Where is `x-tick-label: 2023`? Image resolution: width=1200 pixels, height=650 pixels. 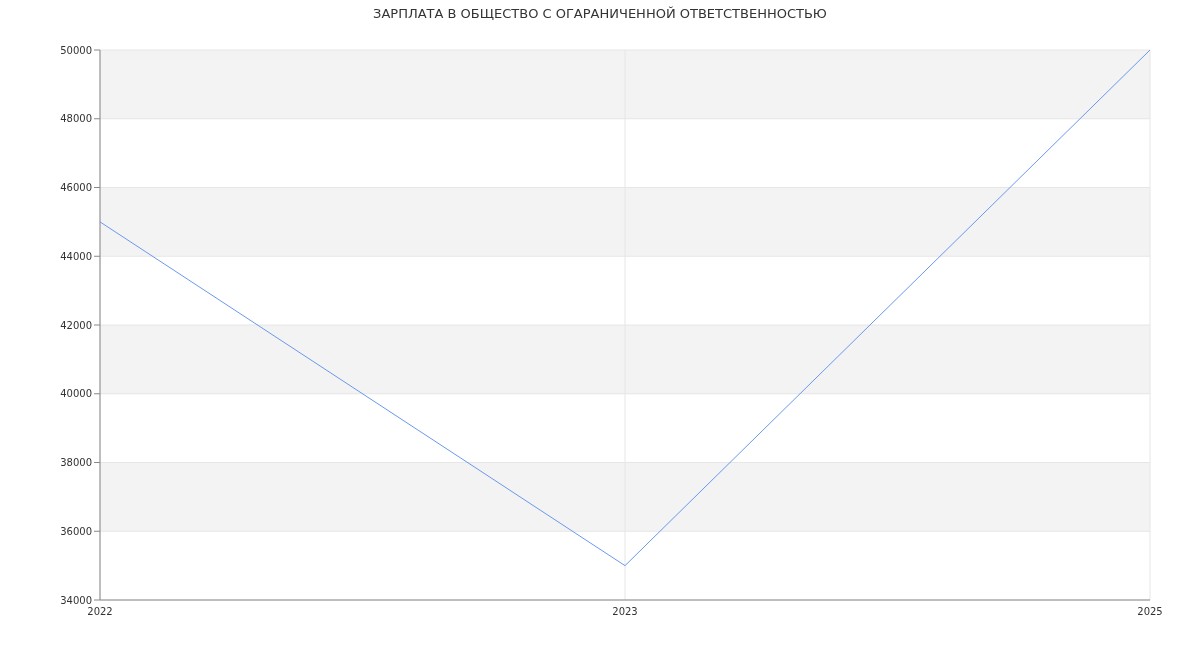 x-tick-label: 2023 is located at coordinates (625, 612).